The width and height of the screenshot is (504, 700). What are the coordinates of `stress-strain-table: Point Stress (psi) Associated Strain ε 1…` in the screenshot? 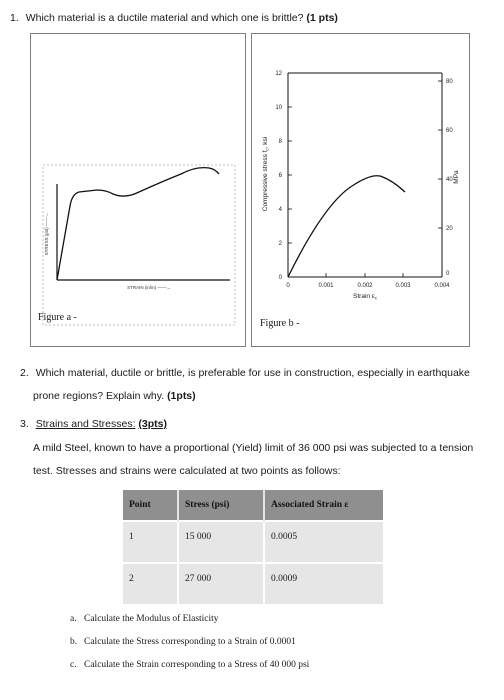 It's located at (253, 547).